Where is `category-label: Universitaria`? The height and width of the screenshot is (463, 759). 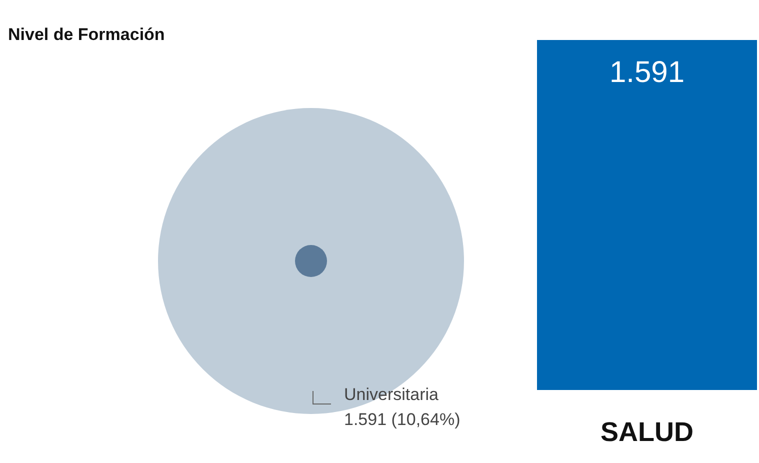
category-label: Universitaria is located at coordinates (392, 394).